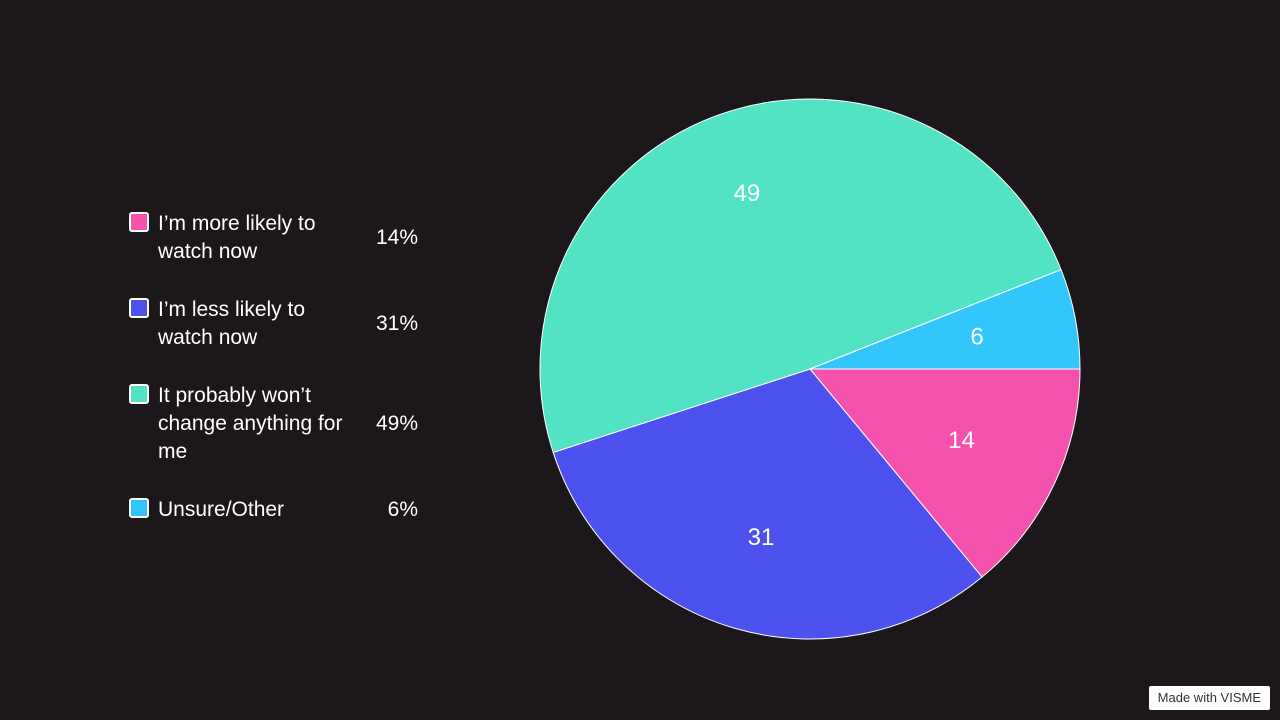 This screenshot has width=1280, height=720. I want to click on legend-percent: 31%, so click(396, 323).